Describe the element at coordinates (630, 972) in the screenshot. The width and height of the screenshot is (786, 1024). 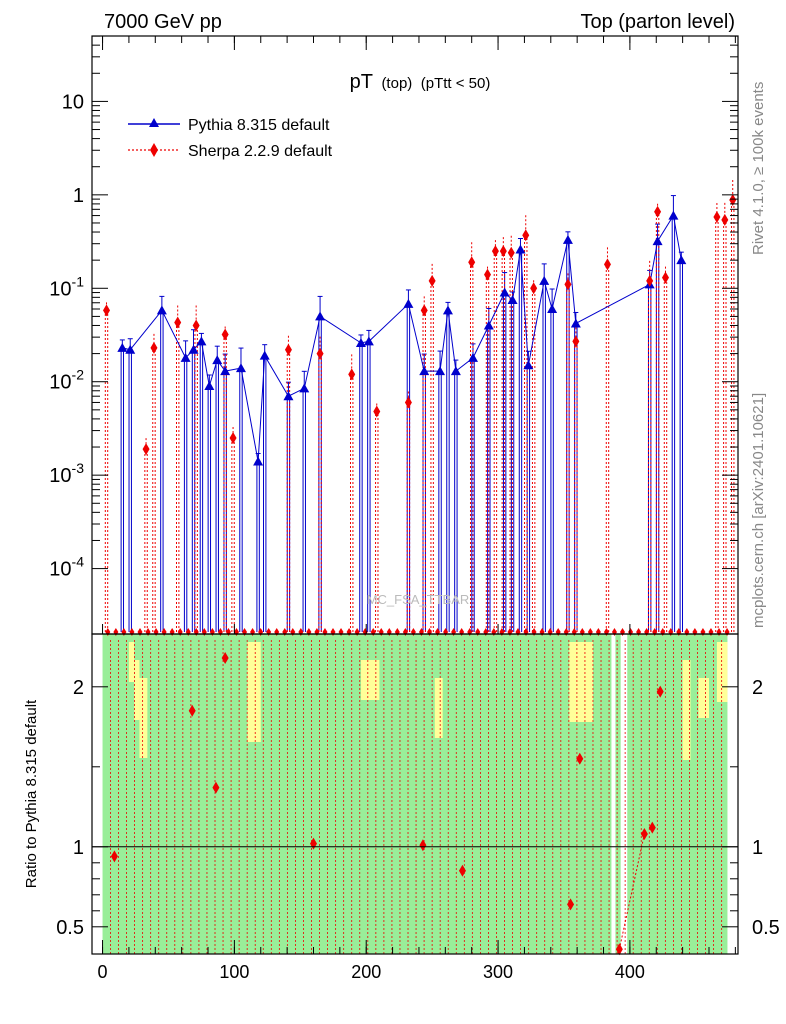
I see `x-tick-label: 400` at that location.